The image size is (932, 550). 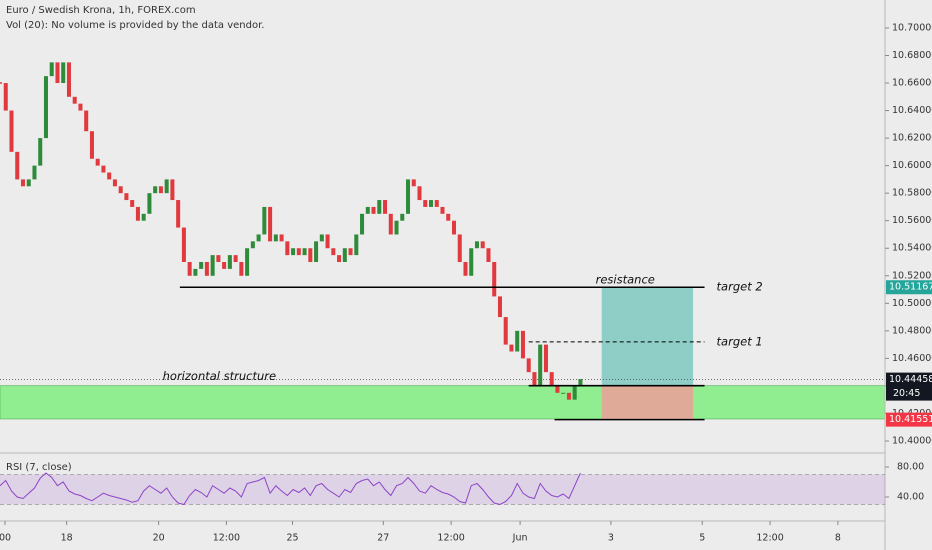 I want to click on price-axis-label: 10.51167, so click(x=910, y=287).